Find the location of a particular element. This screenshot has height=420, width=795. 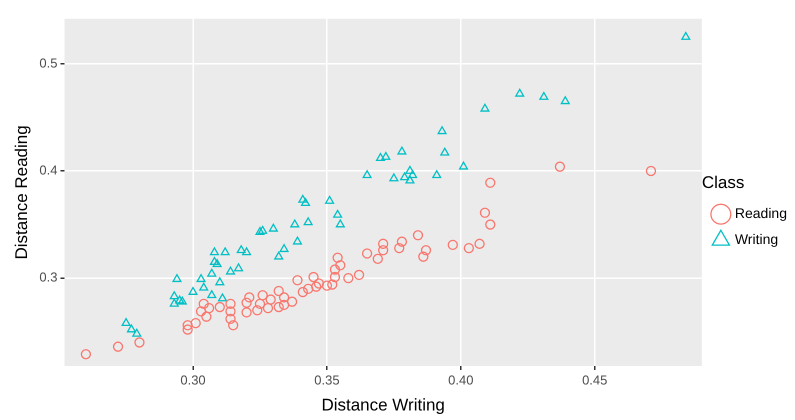

x-tick-label: 0.45 is located at coordinates (595, 380).